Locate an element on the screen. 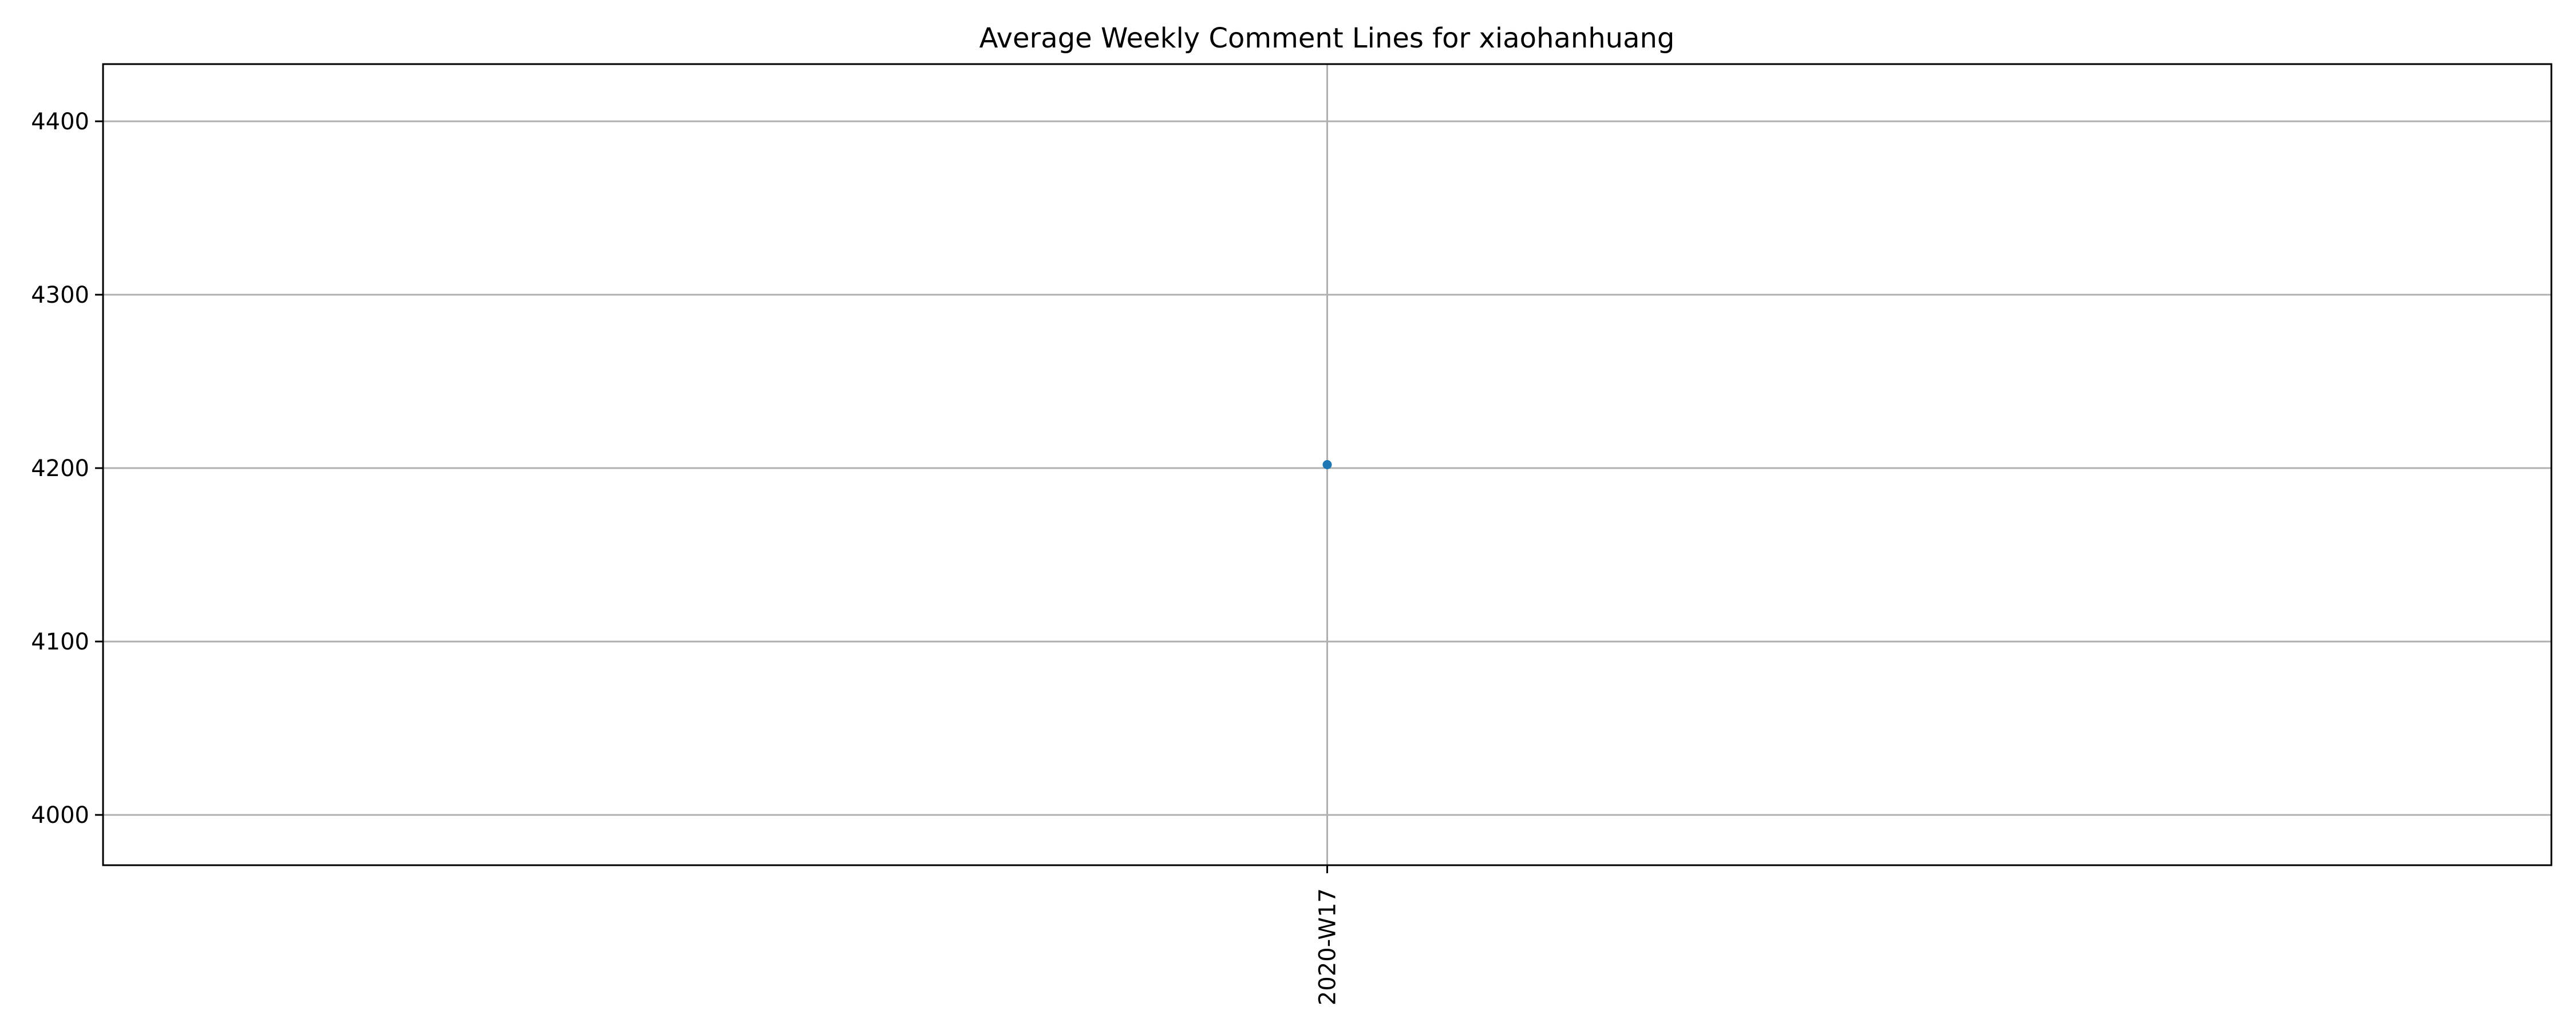 The height and width of the screenshot is (1030, 2576). x-axis-ticks: 2020-W17 is located at coordinates (1328, 935).